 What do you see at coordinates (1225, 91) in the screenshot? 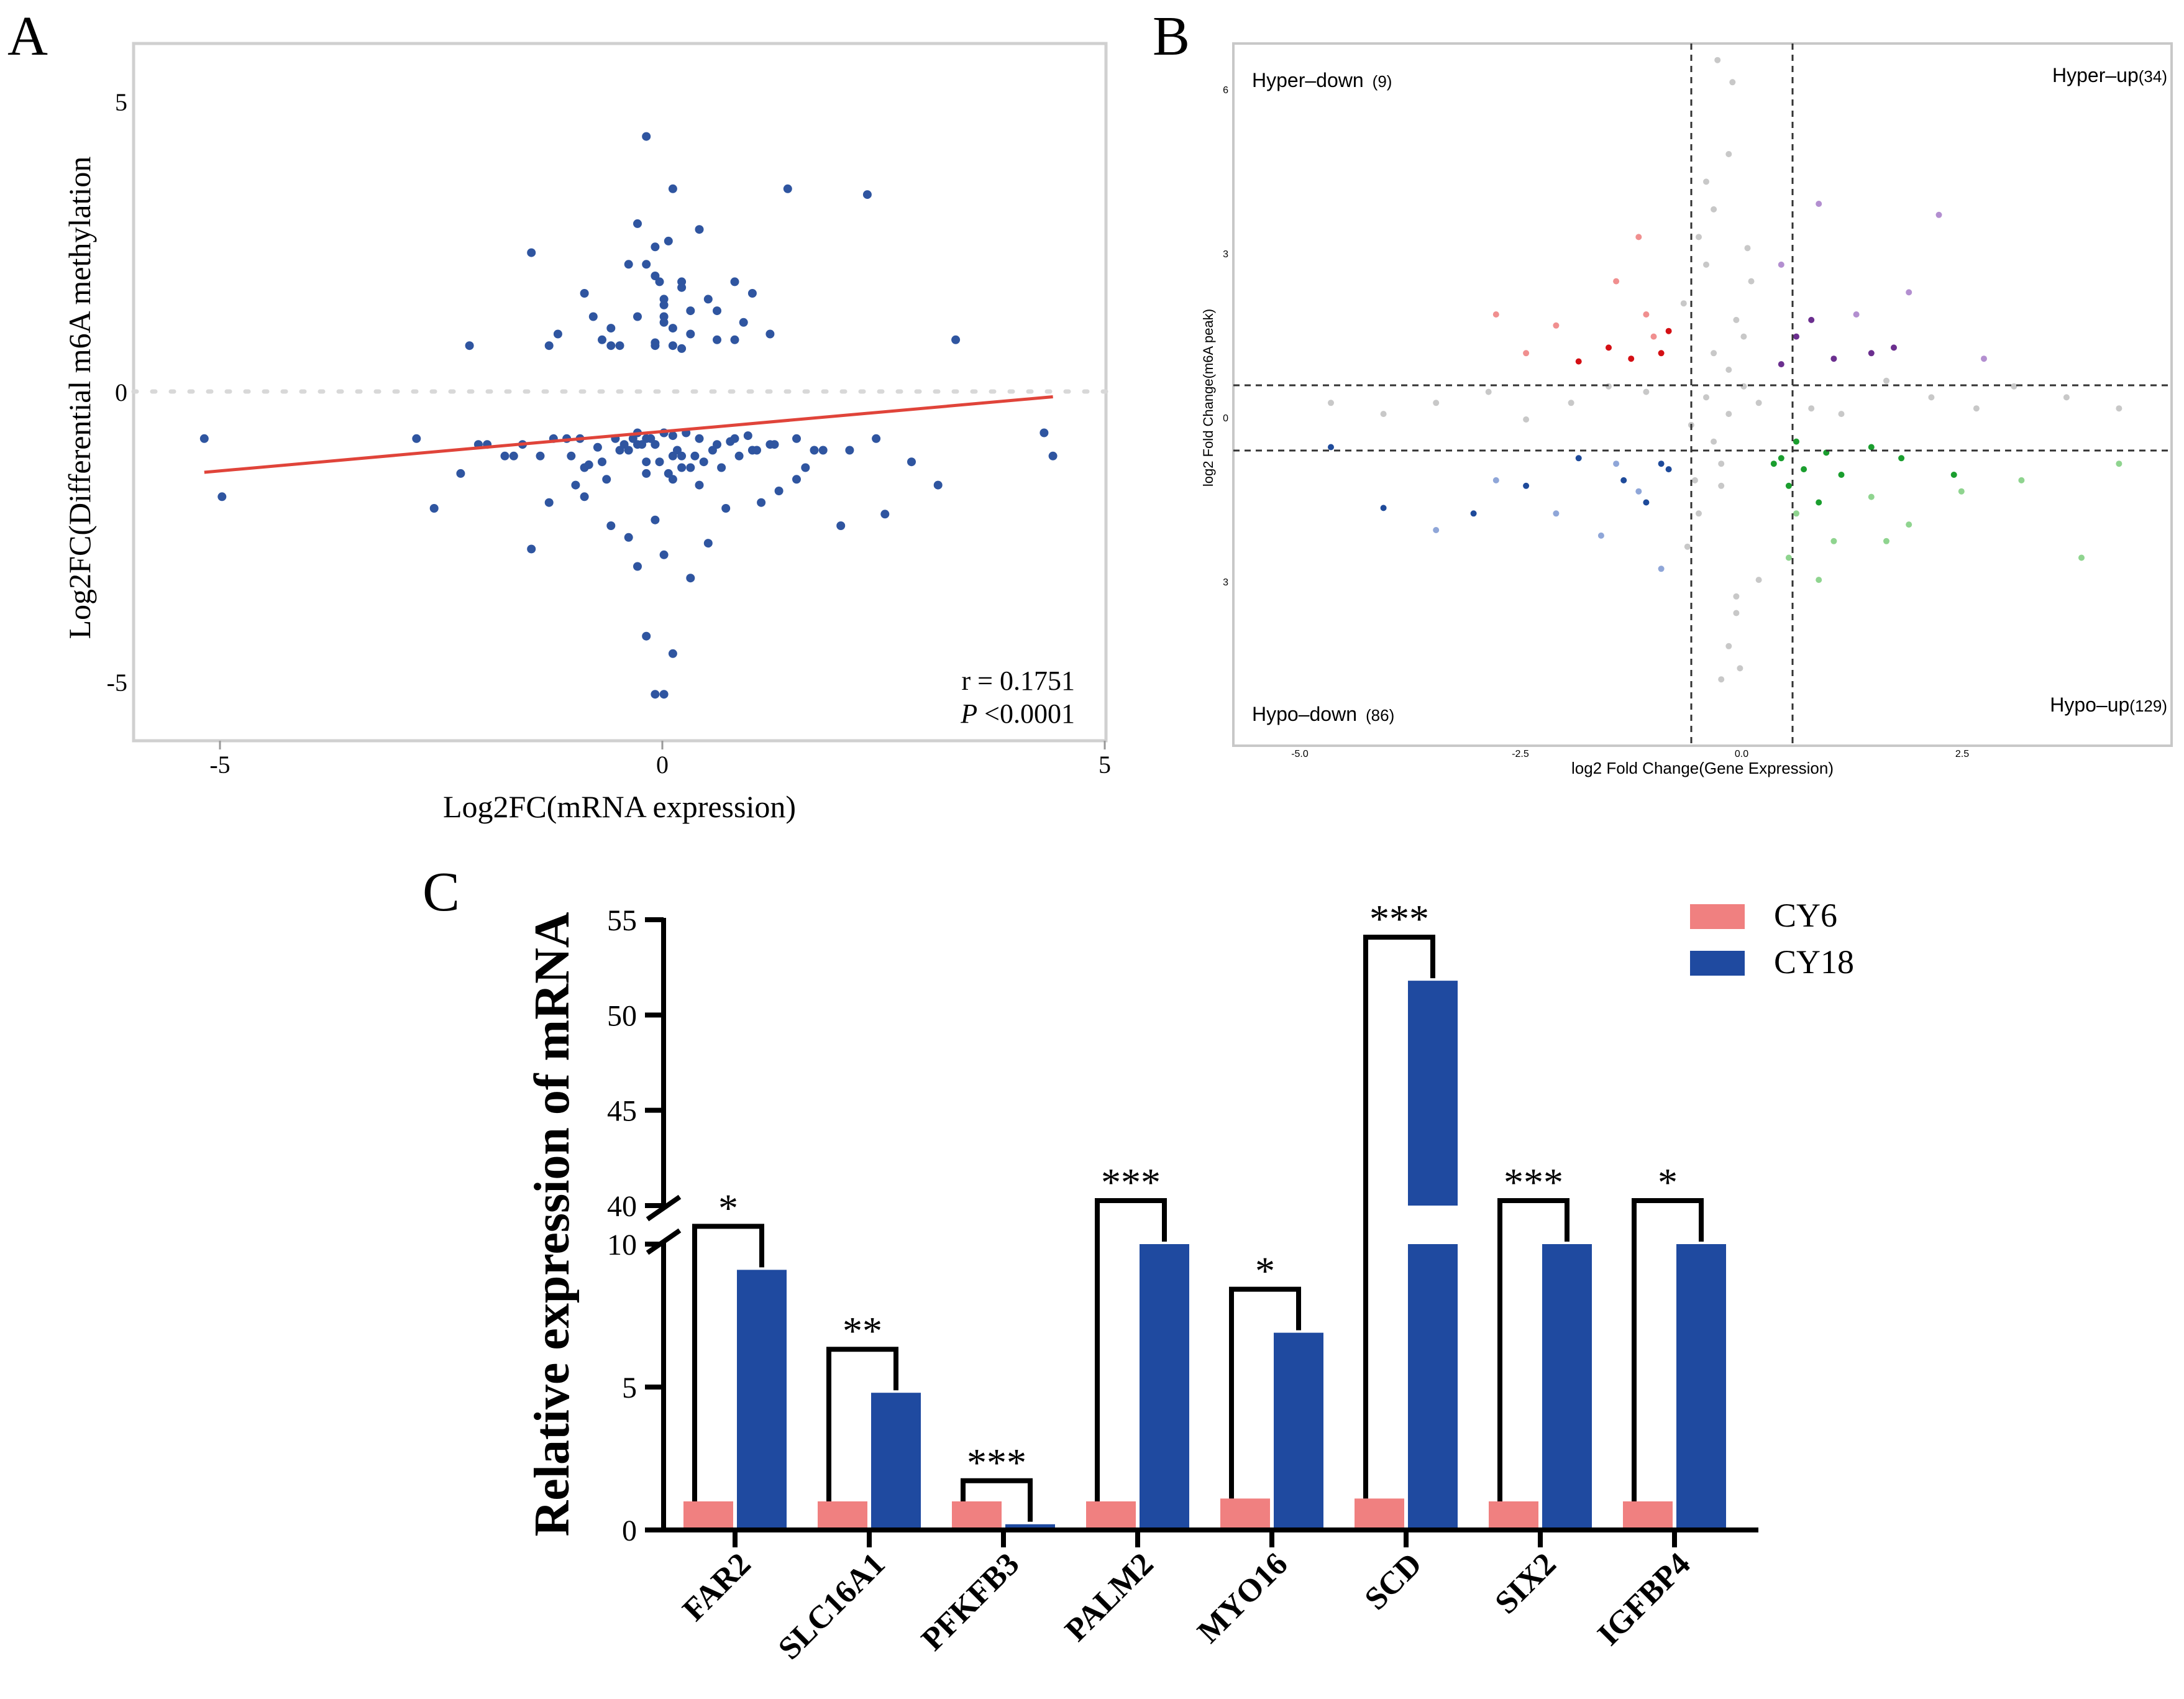
I see `b-y-tick-label: 6` at bounding box center [1225, 91].